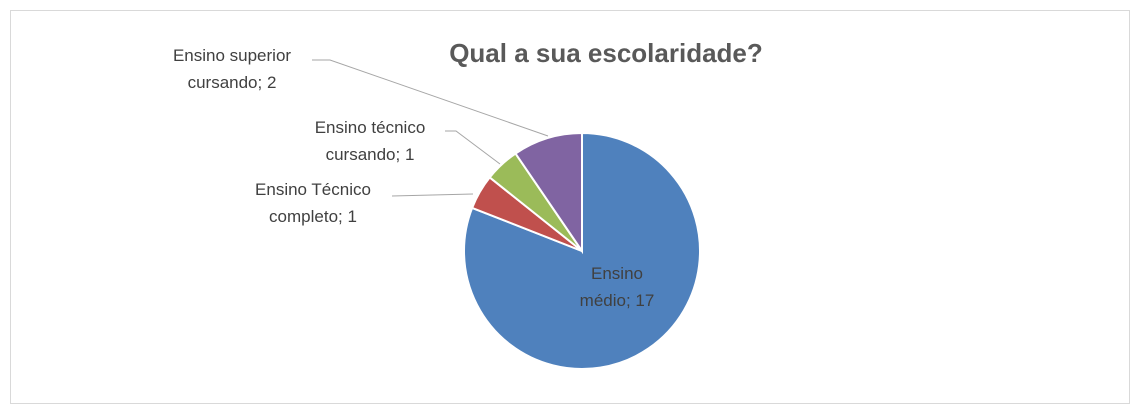  What do you see at coordinates (617, 287) in the screenshot?
I see `data-label: Ensino médio; 17` at bounding box center [617, 287].